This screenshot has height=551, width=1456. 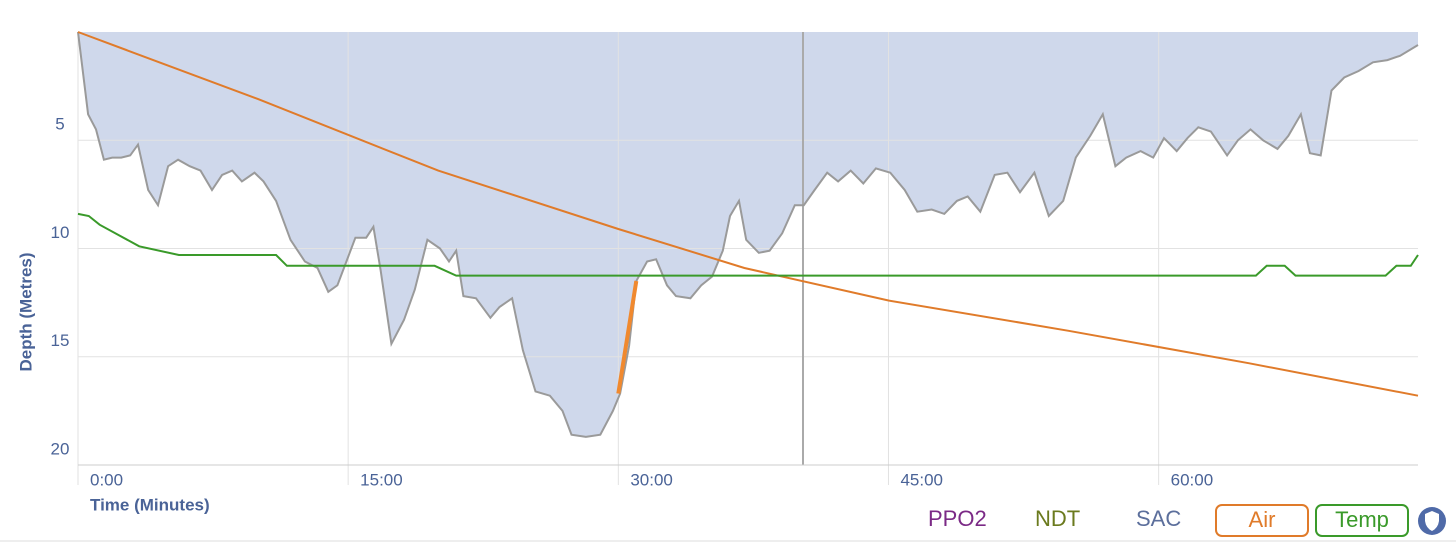 I want to click on y-axis-label: Depth (Metres), so click(x=25, y=311).